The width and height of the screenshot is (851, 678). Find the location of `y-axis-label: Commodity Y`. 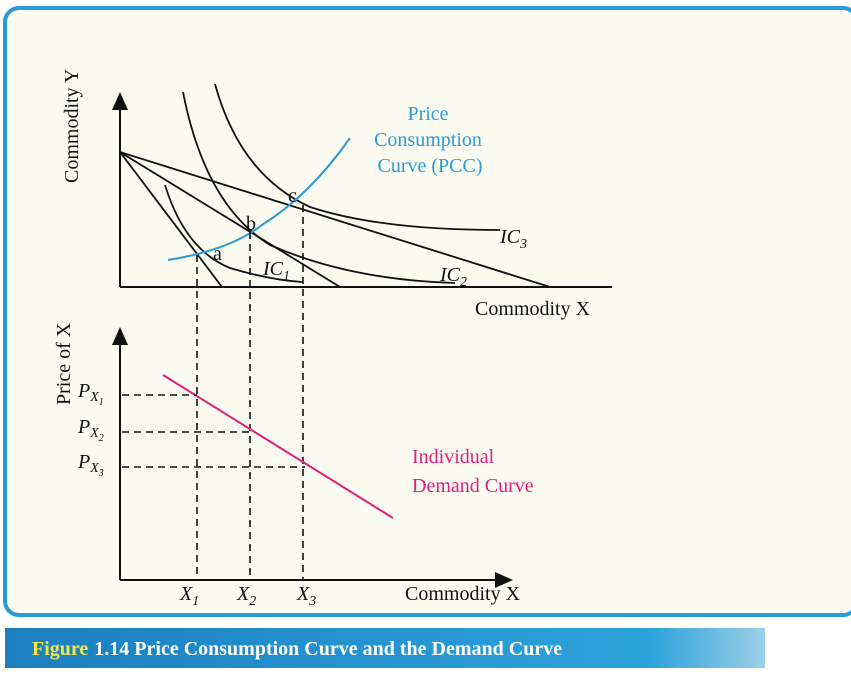

y-axis-label: Commodity Y is located at coordinates (72, 126).